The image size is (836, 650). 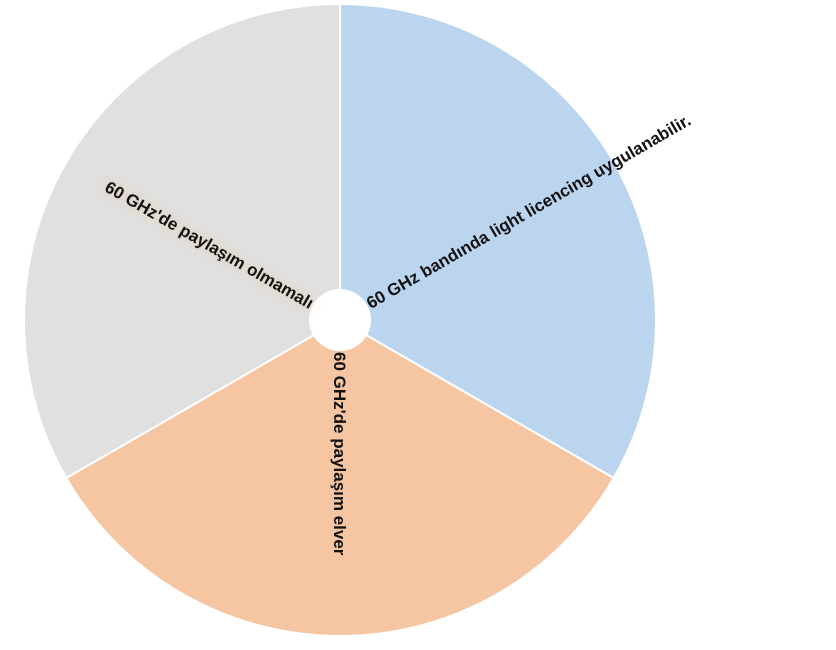 I want to click on slice-label-2: 60 GHz'de paylaşım elver, so click(x=339, y=454).